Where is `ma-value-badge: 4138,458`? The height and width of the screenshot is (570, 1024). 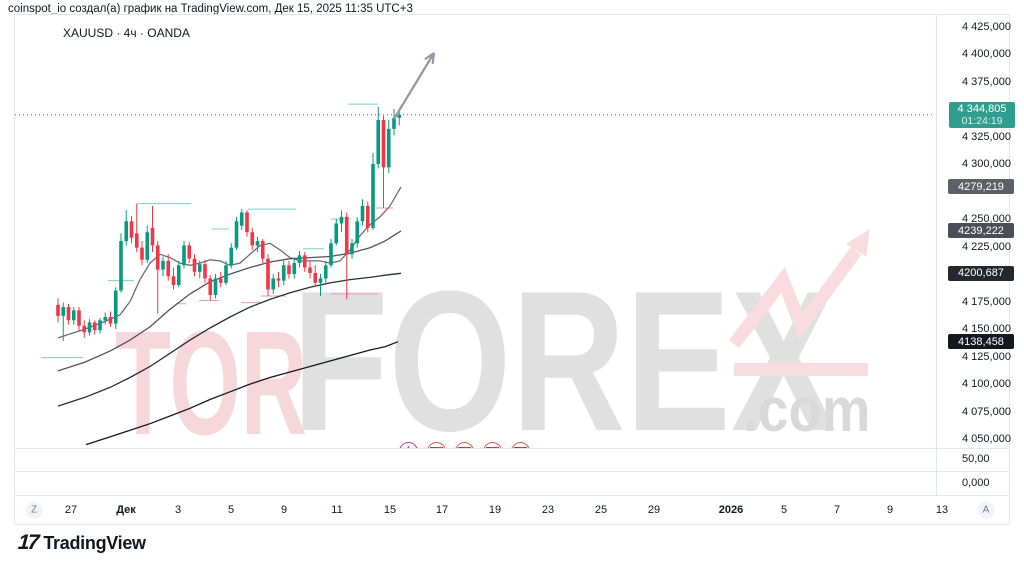 ma-value-badge: 4138,458 is located at coordinates (981, 342).